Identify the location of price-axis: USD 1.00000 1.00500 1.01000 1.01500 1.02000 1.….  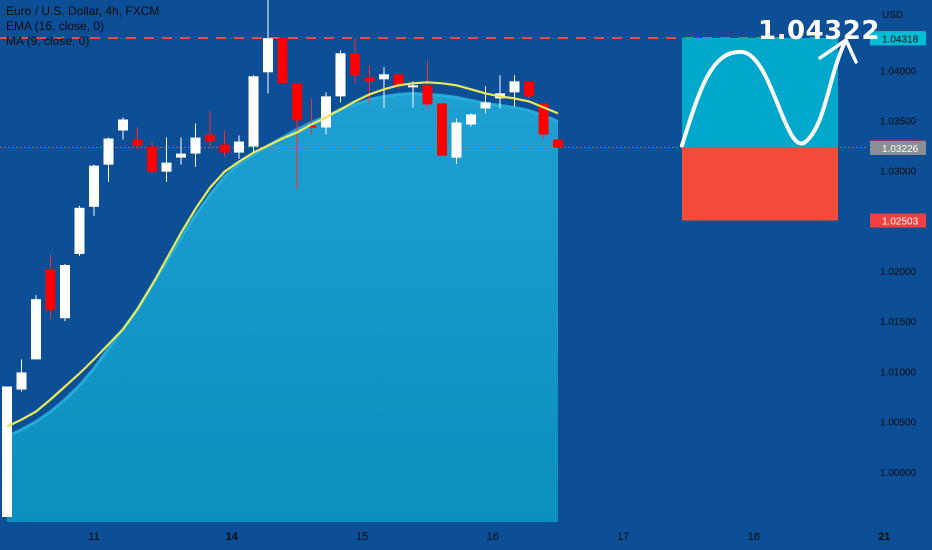
(900, 275).